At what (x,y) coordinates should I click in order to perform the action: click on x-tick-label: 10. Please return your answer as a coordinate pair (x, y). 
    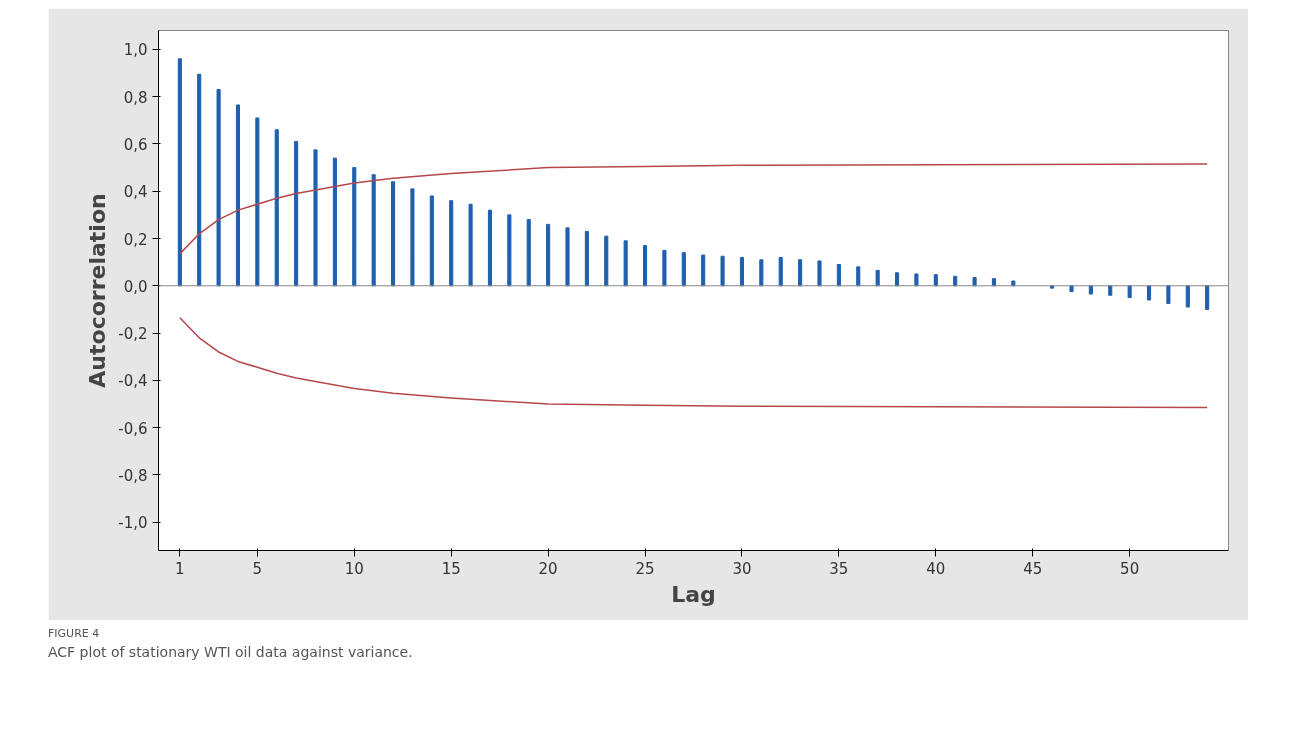
    Looking at the image, I should click on (354, 568).